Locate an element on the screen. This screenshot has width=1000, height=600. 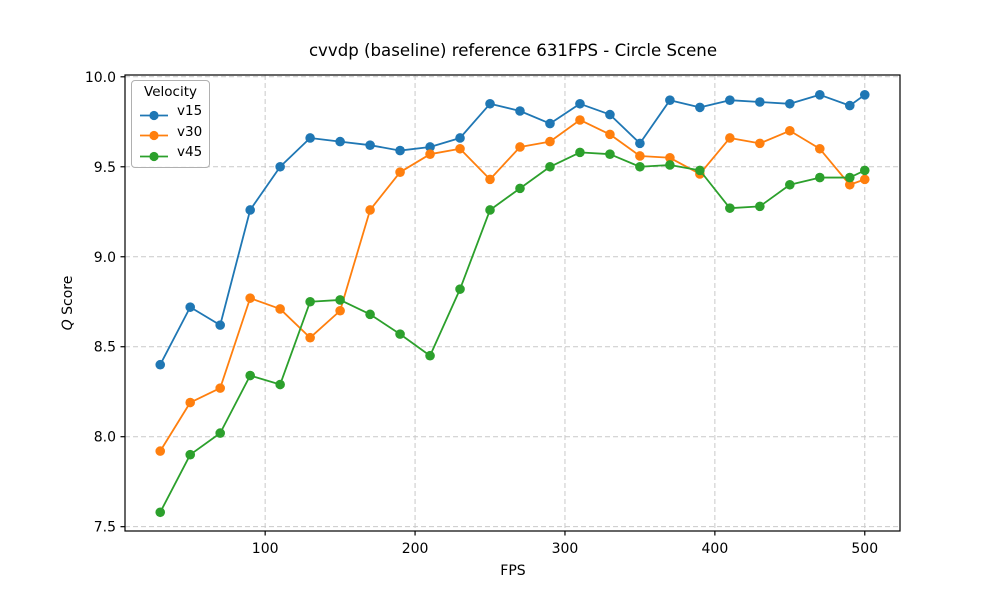
y-axis-label-math: Q is located at coordinates (68, 325).